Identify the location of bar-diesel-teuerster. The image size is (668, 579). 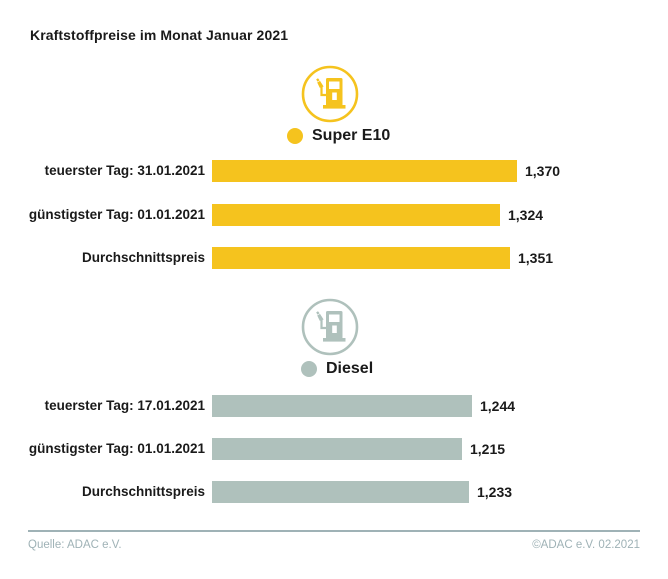
(342, 406).